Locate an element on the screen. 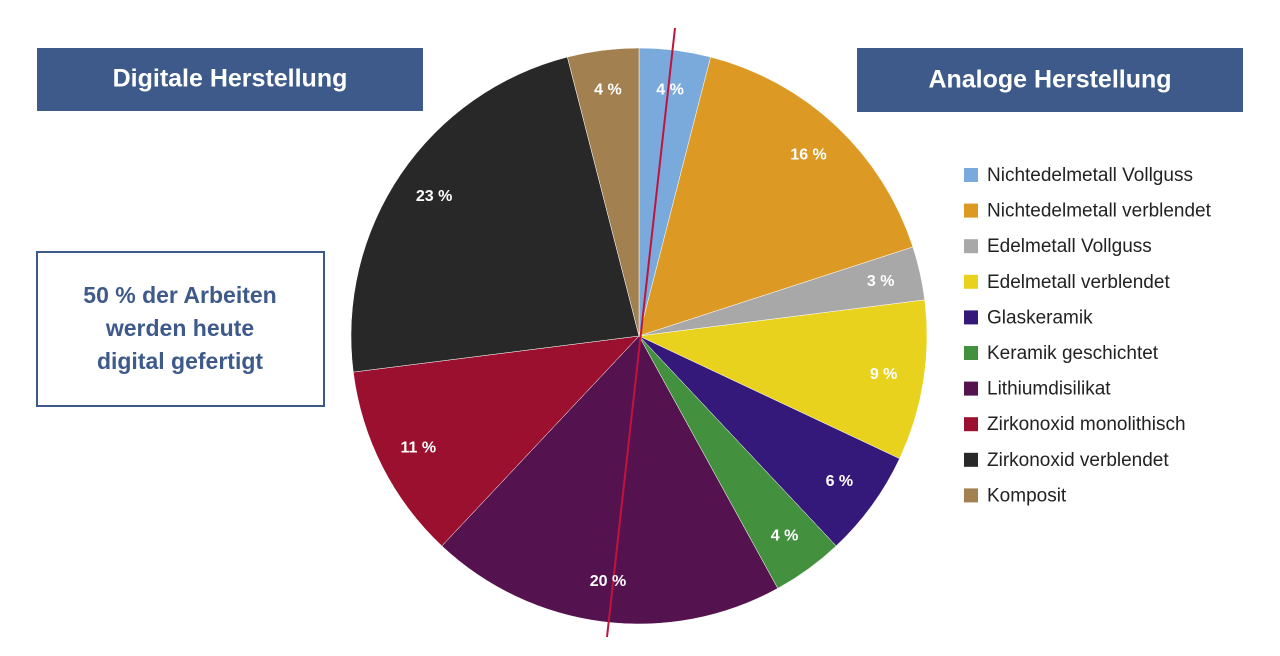  analog-header-box is located at coordinates (1050, 80).